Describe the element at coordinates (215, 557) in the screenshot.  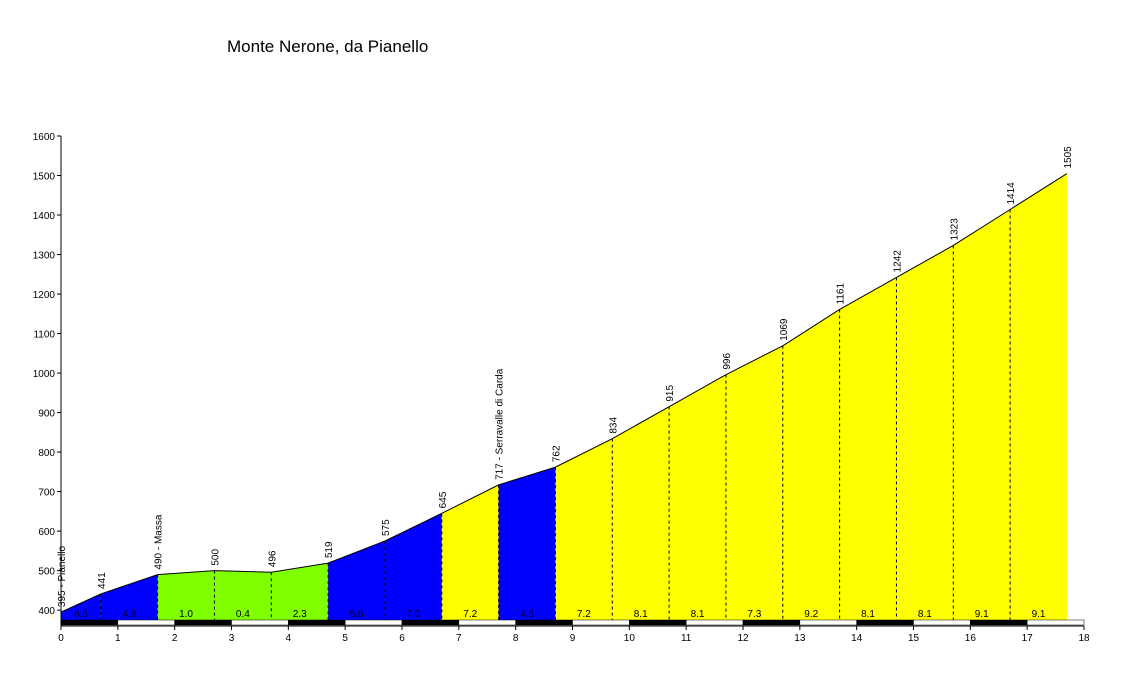
I see `elevation-label: 500` at that location.